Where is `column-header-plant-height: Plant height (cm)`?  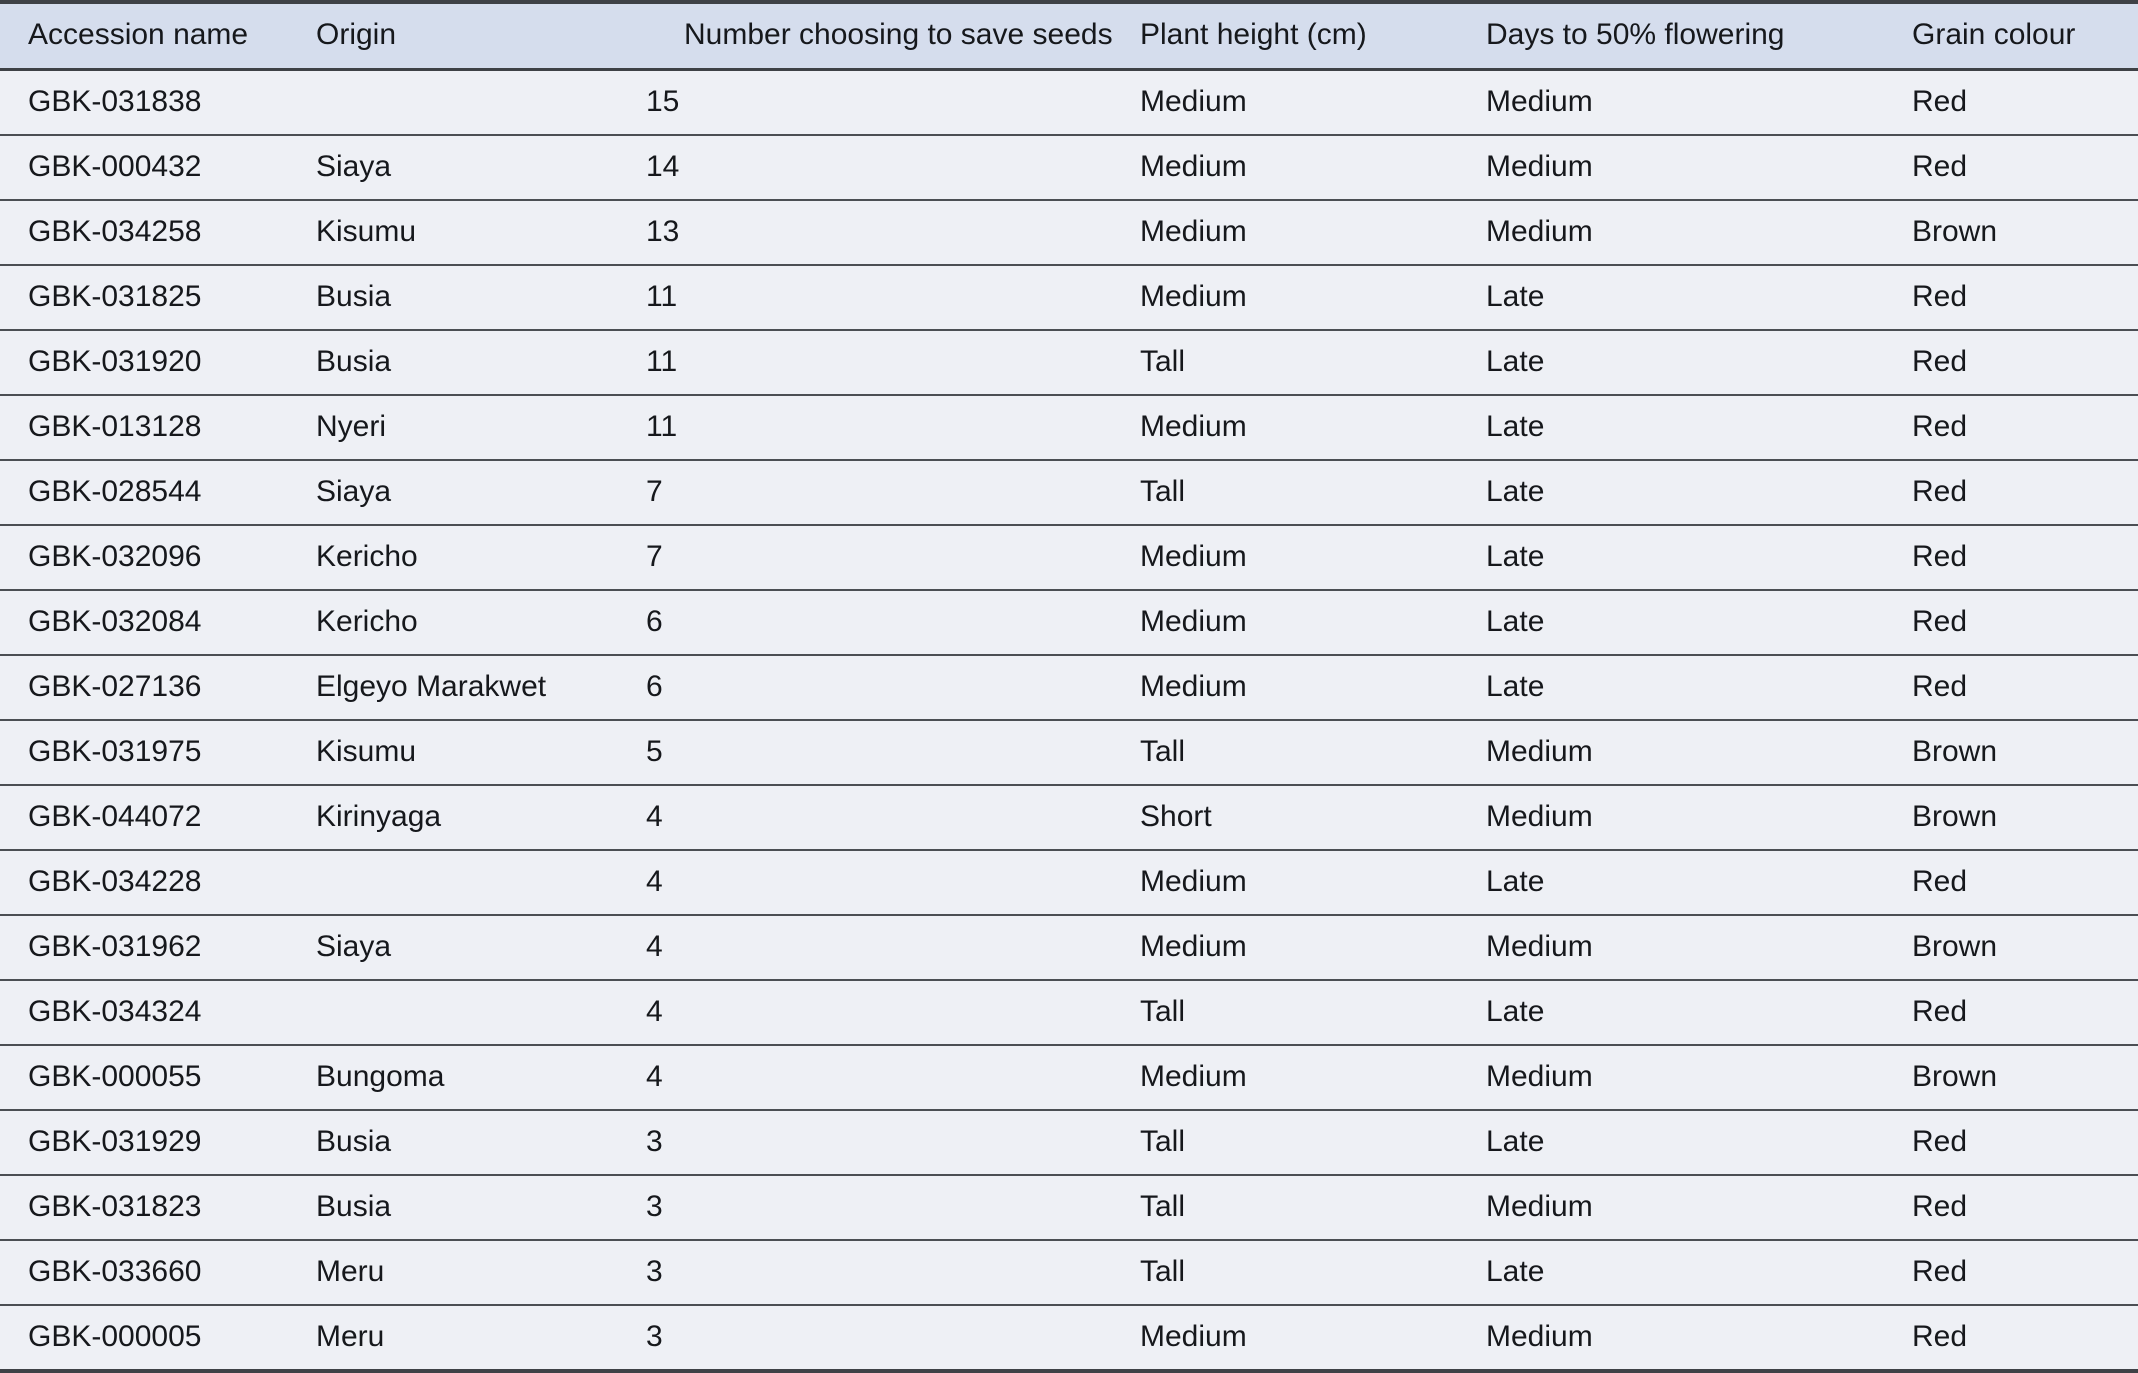
column-header-plant-height: Plant height (cm) is located at coordinates (1287, 35).